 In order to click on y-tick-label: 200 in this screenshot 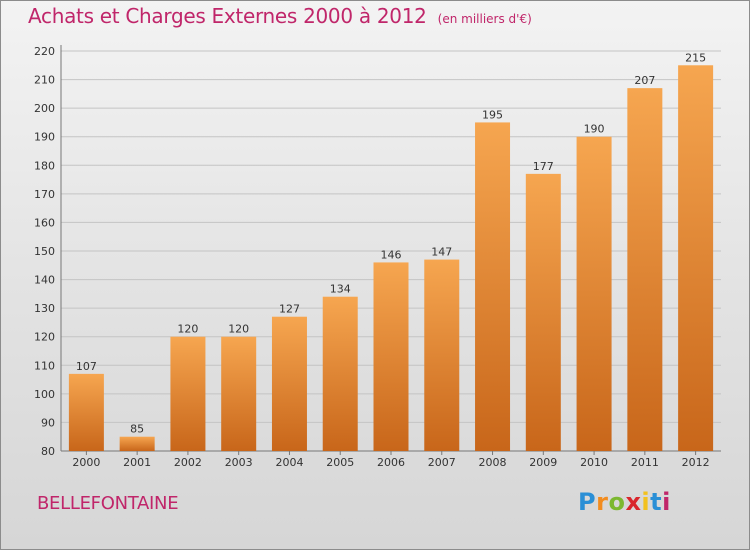, I will do `click(44, 108)`.